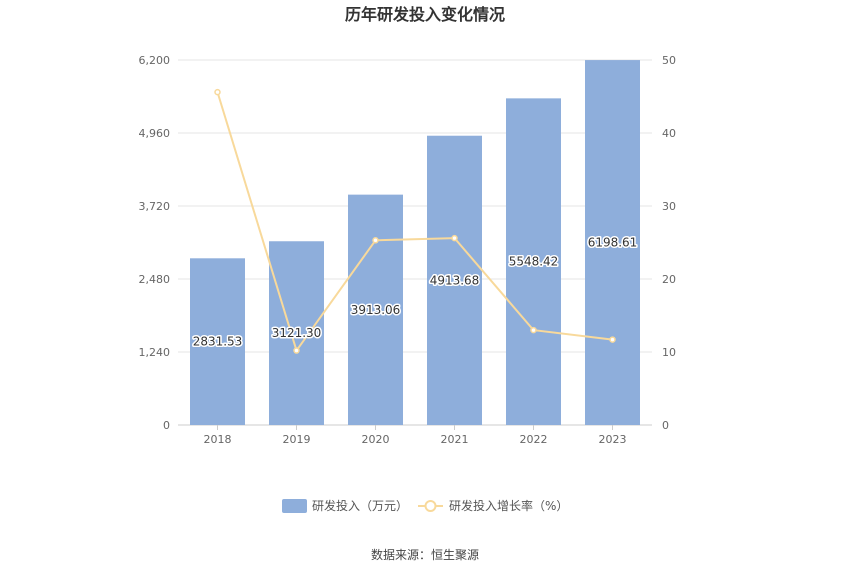  What do you see at coordinates (669, 352) in the screenshot?
I see `right-axis-tick-label: 10` at bounding box center [669, 352].